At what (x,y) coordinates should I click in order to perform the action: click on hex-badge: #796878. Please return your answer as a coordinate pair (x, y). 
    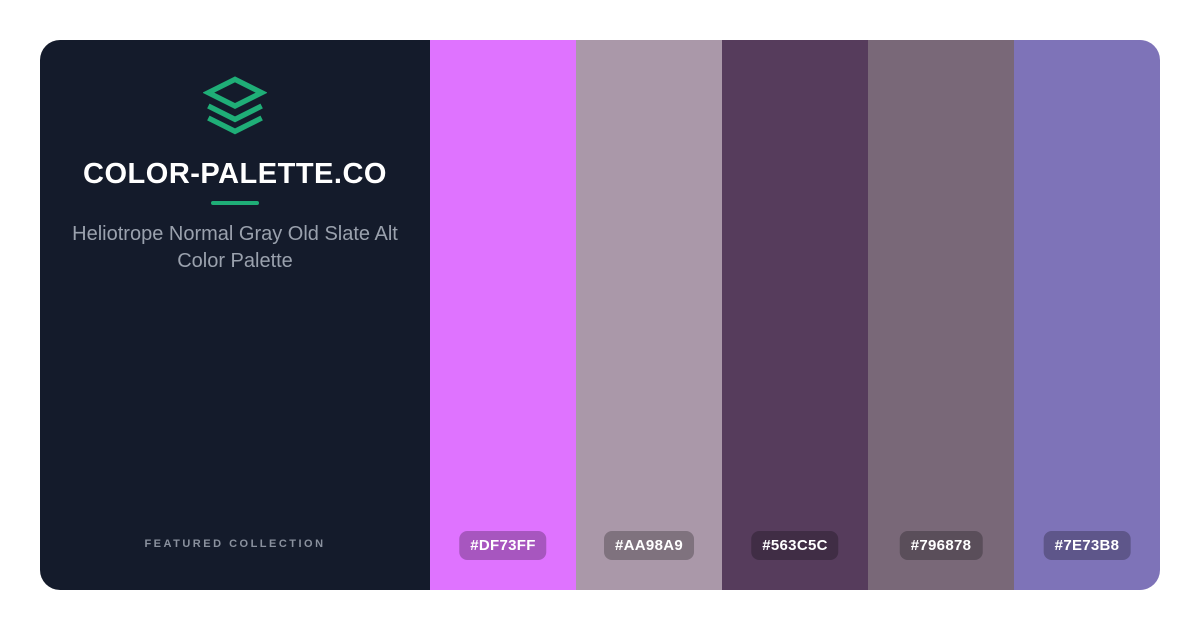
    Looking at the image, I should click on (941, 545).